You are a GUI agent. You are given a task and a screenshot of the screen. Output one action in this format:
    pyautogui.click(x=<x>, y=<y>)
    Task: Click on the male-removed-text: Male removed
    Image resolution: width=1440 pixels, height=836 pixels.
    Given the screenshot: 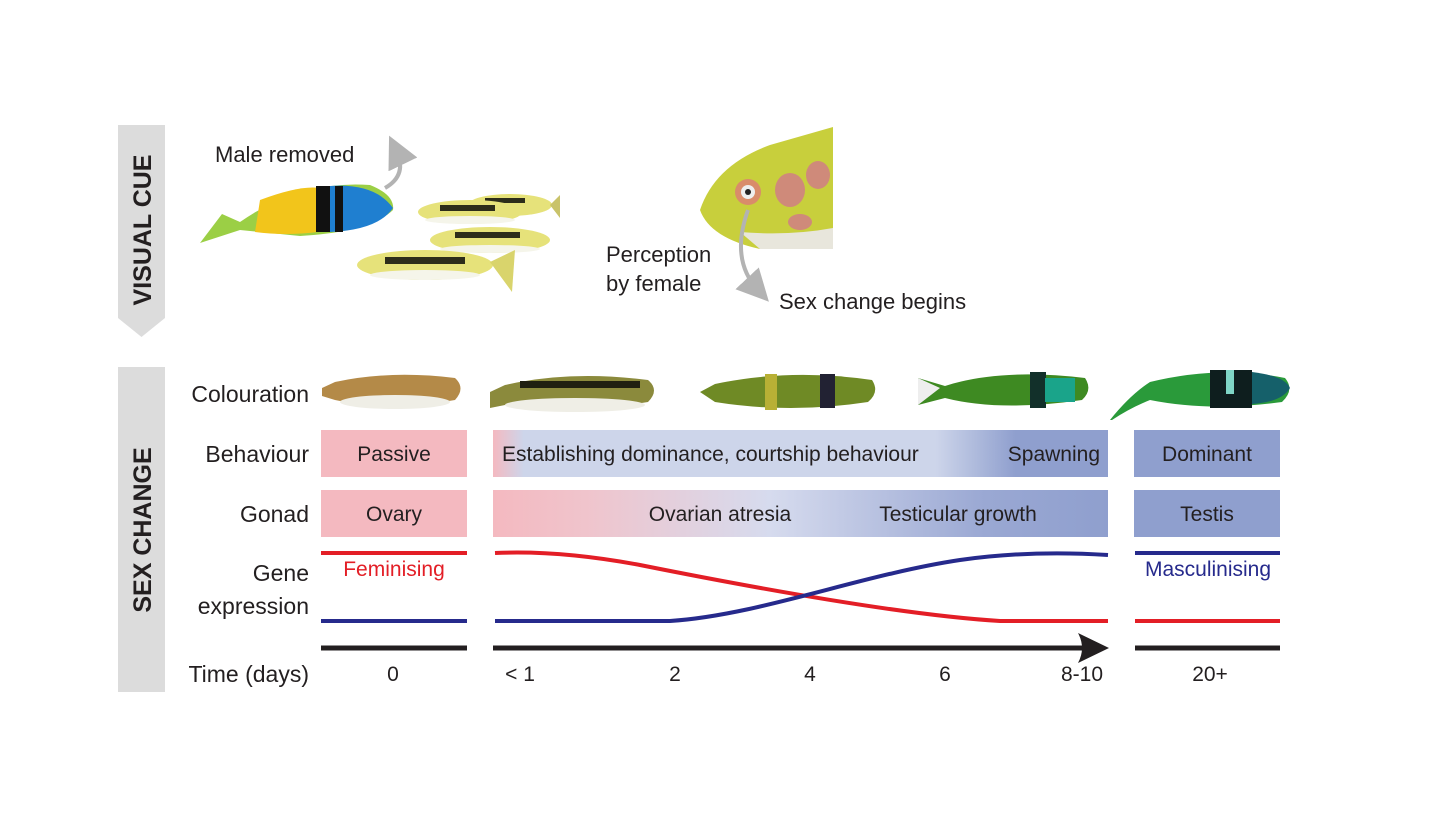 What is the action you would take?
    pyautogui.click(x=284, y=154)
    